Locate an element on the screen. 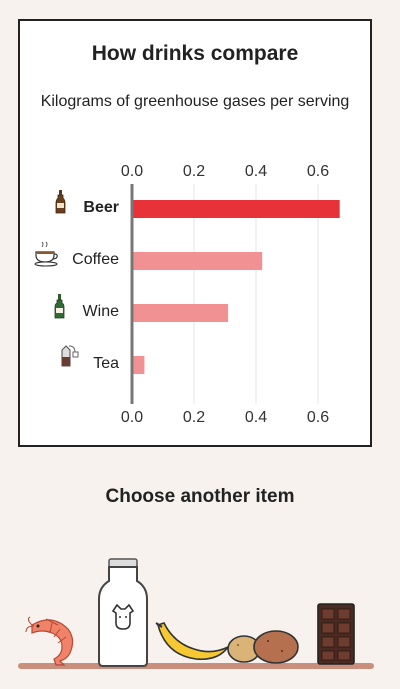  x-tick-bottom-2: 0.4 is located at coordinates (256, 417).